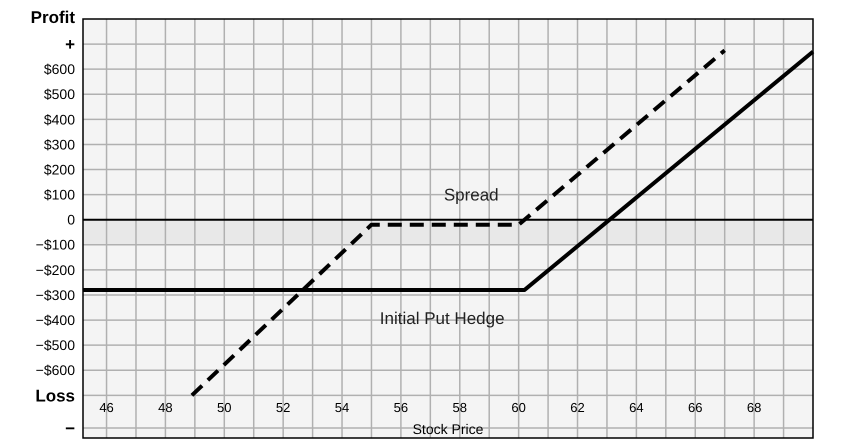 The width and height of the screenshot is (862, 445). Describe the element at coordinates (70, 44) in the screenshot. I see `y-tick-label: +` at that location.